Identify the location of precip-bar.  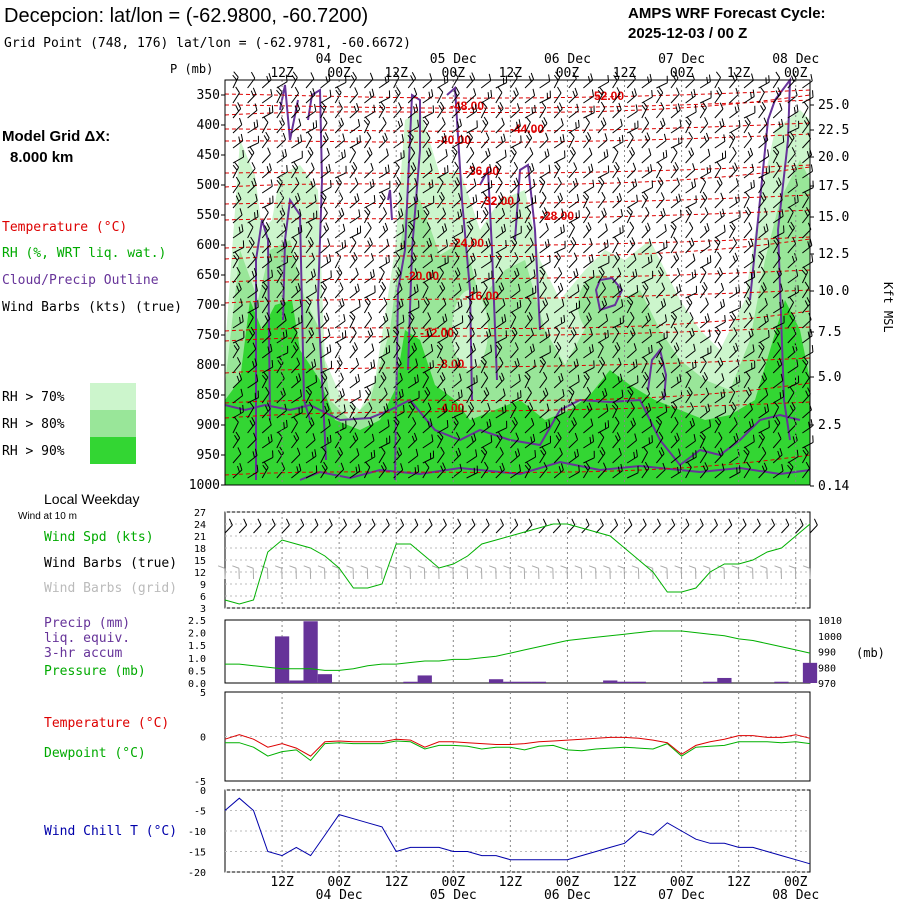
(310, 652).